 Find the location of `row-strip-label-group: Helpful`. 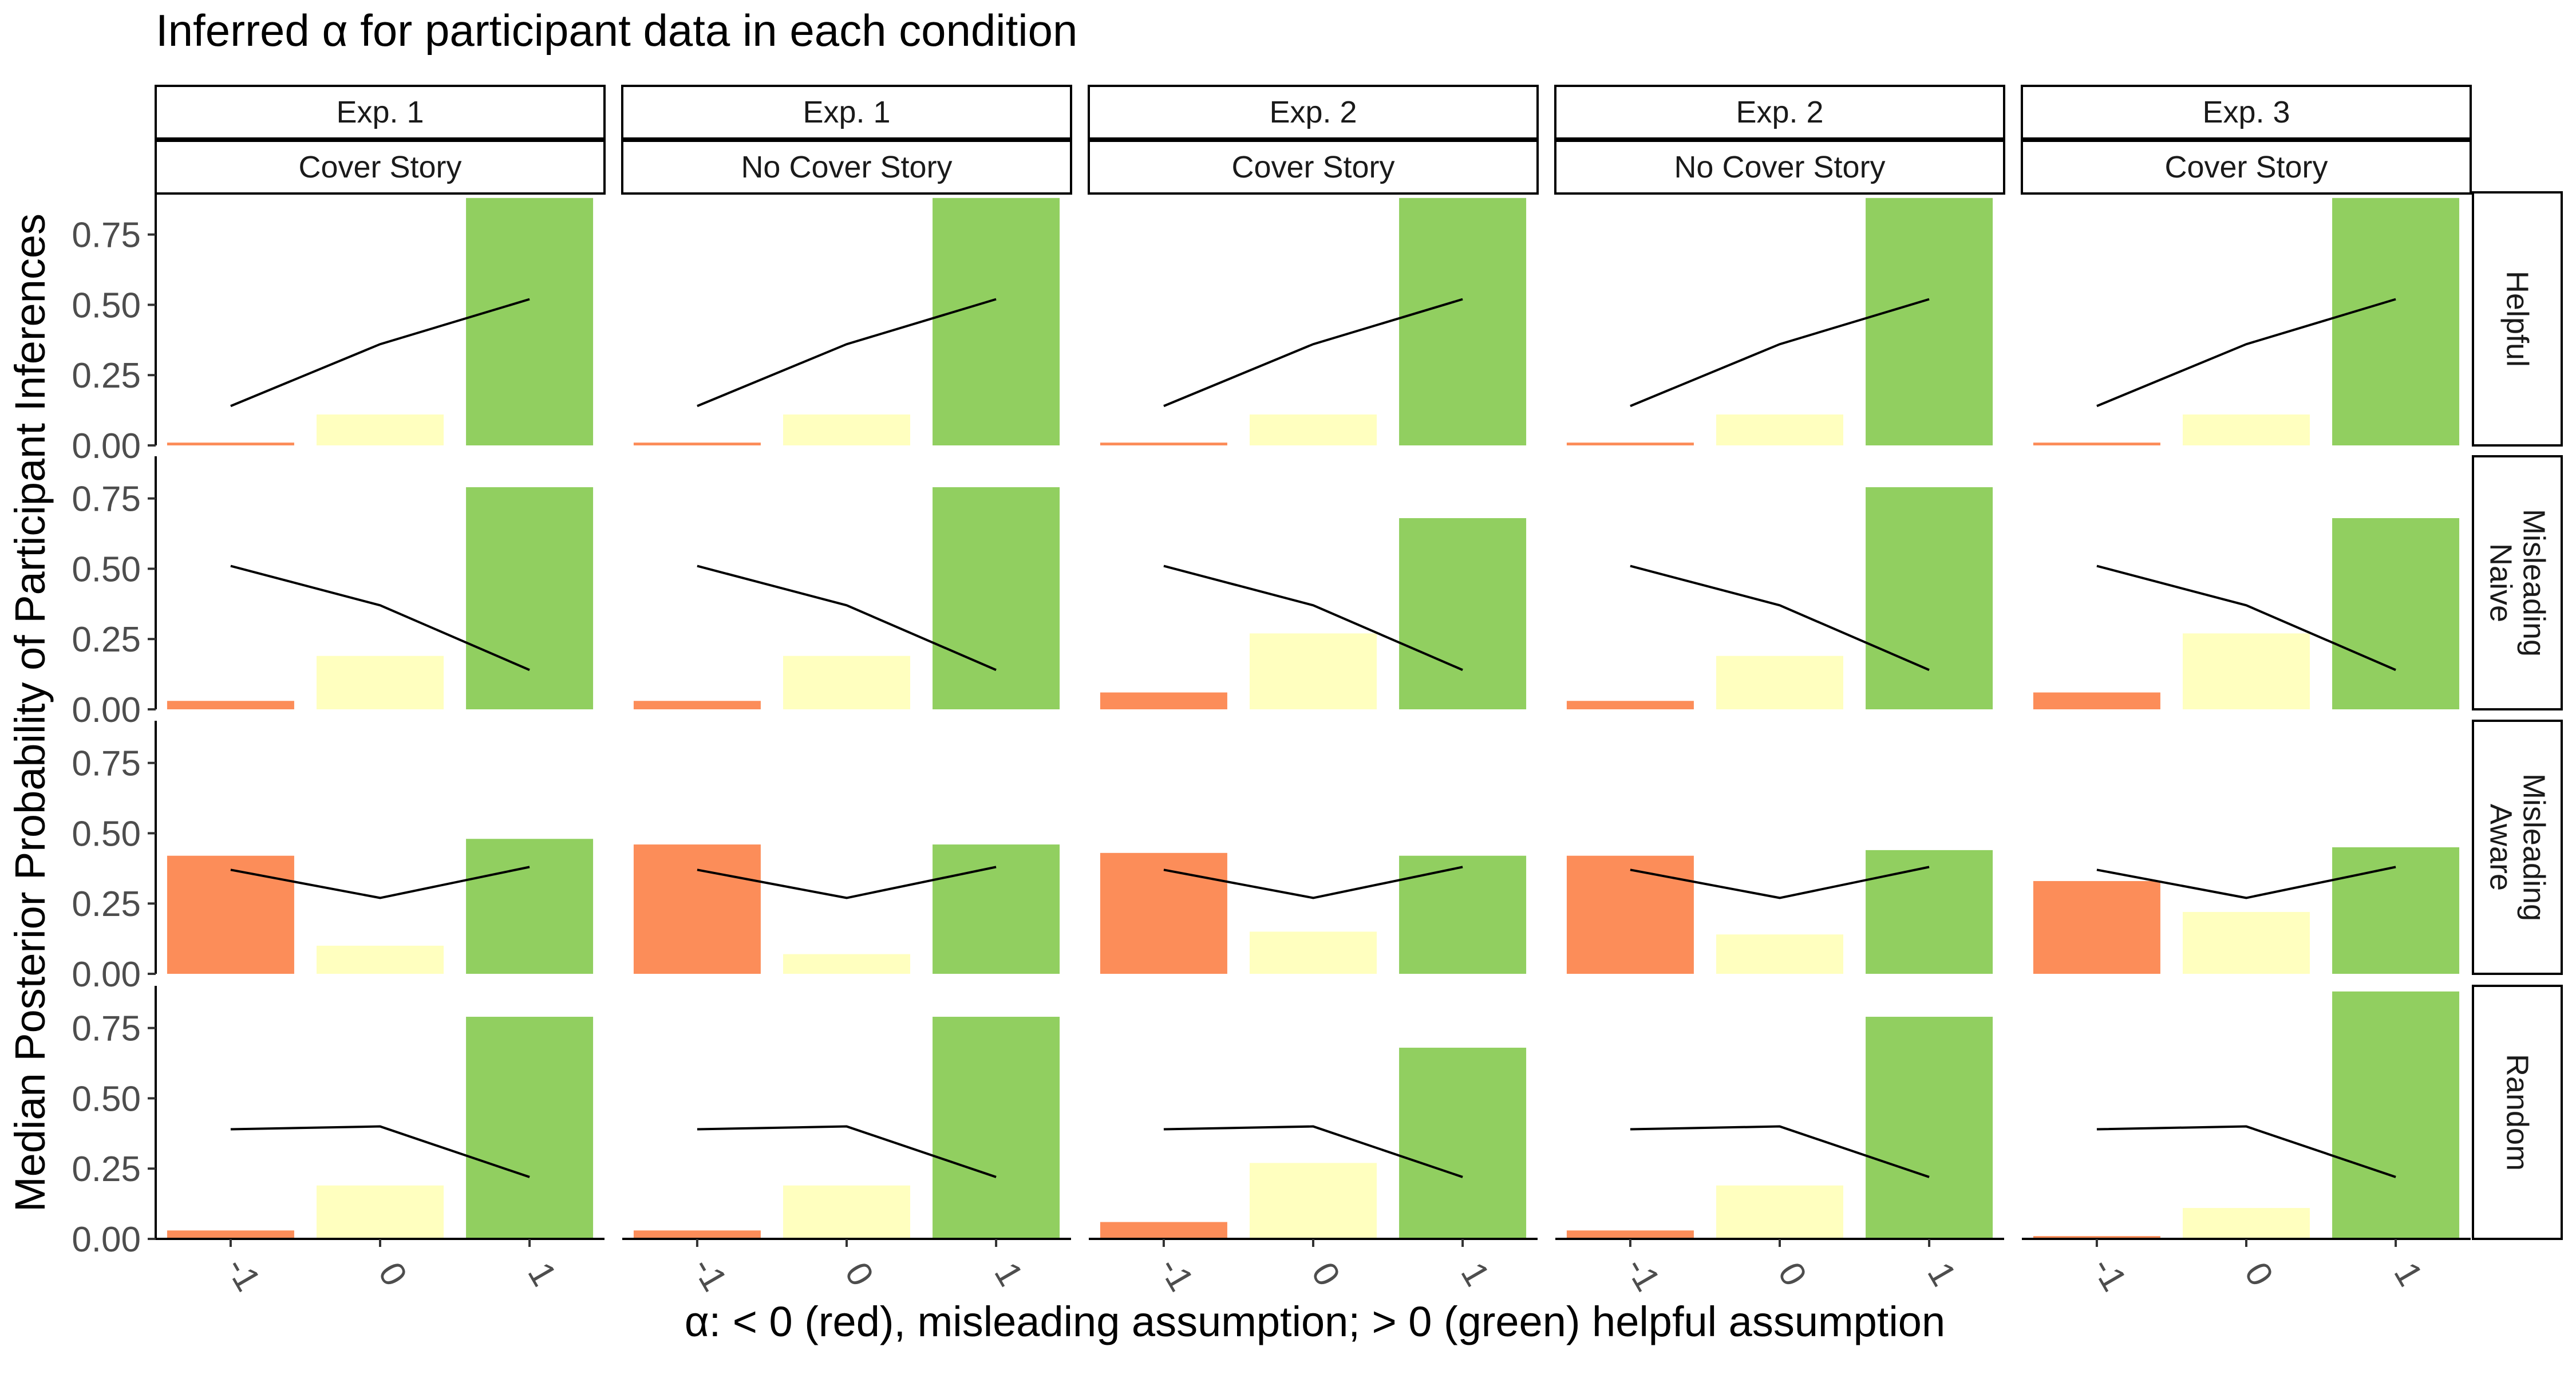

row-strip-label-group: Helpful is located at coordinates (2517, 319).